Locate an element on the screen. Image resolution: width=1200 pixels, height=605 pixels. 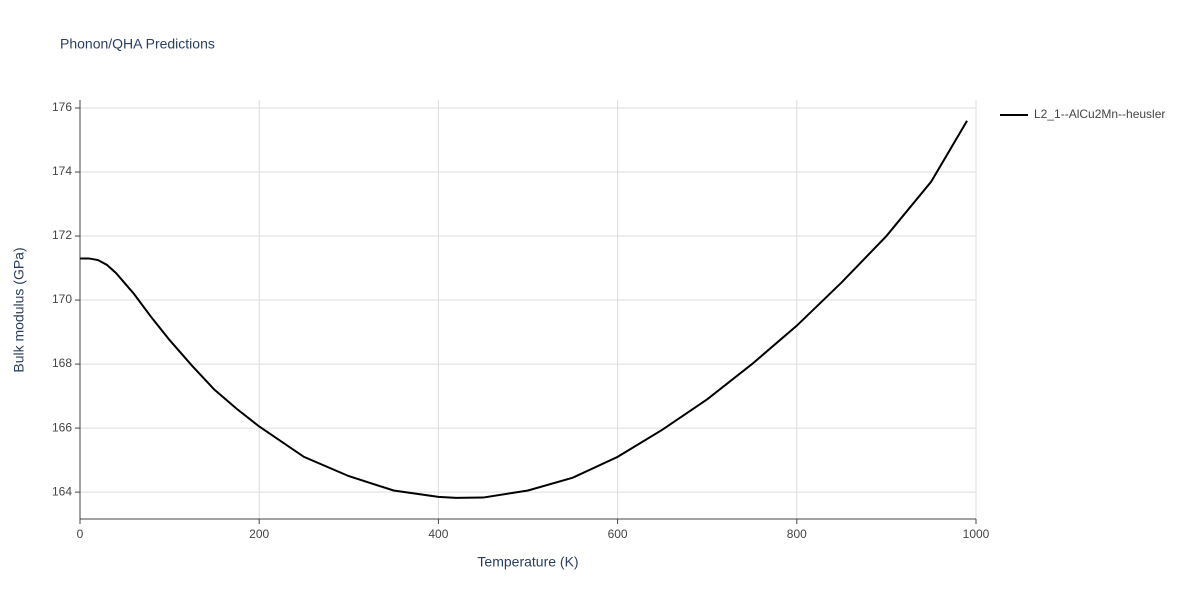
x-tick-label: 600 is located at coordinates (618, 534).